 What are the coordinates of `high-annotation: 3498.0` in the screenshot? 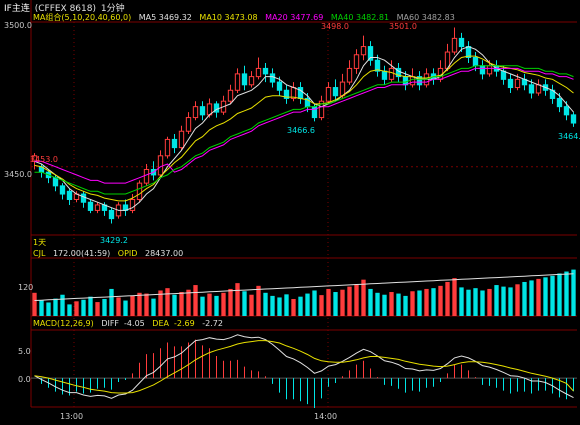 It's located at (335, 26).